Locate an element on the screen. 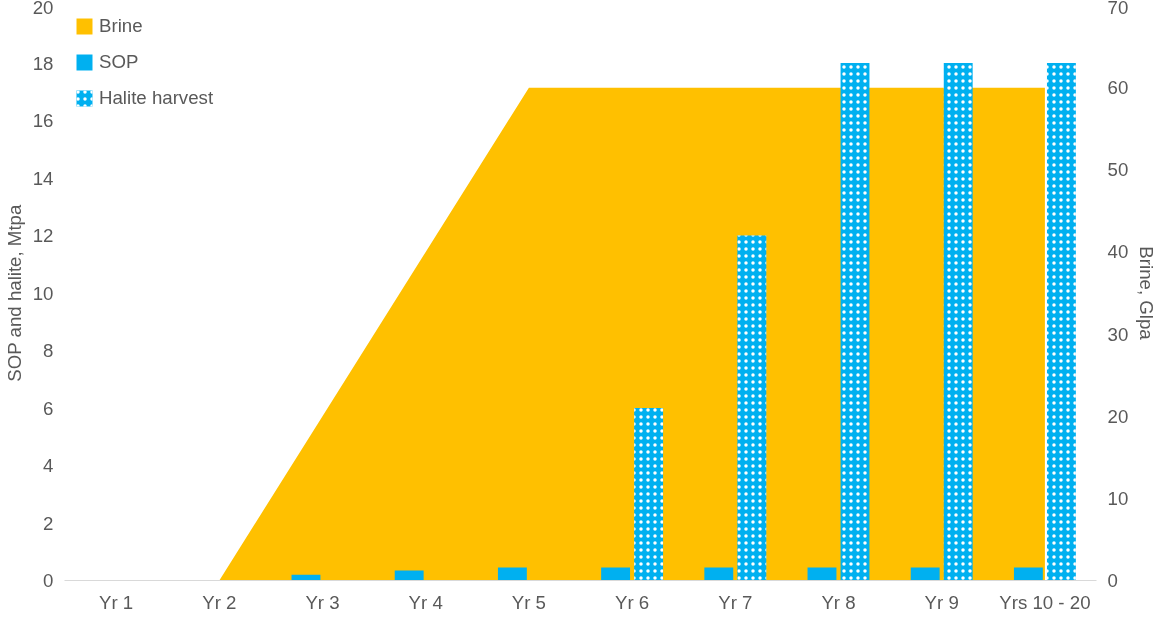 Image resolution: width=1169 pixels, height=623 pixels. y2-tick-label: 10 is located at coordinates (1118, 498).